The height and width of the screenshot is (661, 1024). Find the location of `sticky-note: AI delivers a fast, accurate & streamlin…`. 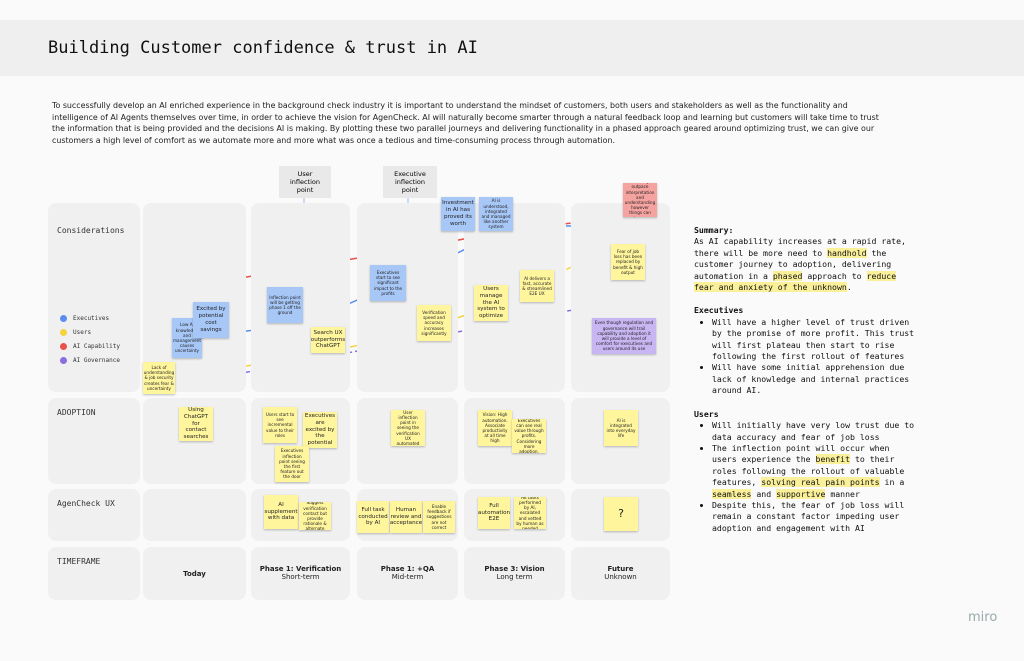

sticky-note: AI delivers a fast, accurate & streamlin… is located at coordinates (537, 286).